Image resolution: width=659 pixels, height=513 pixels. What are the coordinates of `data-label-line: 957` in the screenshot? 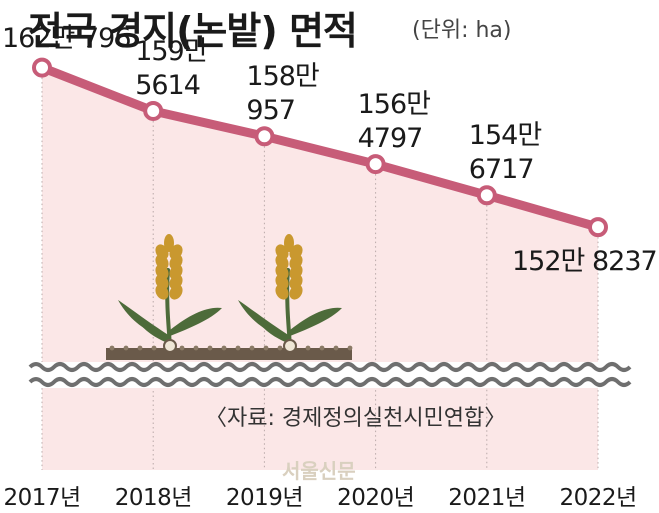 It's located at (271, 111).